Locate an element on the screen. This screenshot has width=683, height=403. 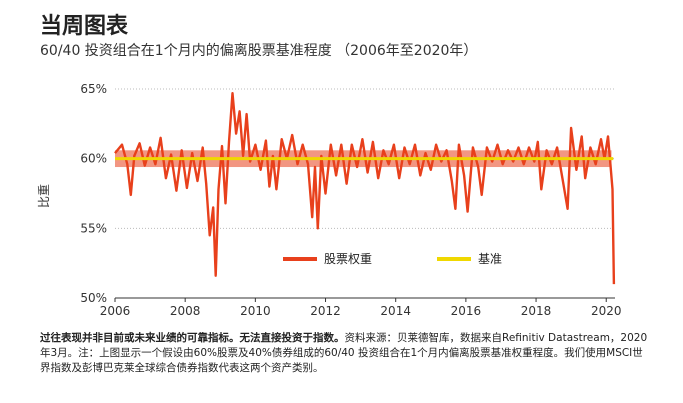
y-tick-label: 65% is located at coordinates (93, 89).